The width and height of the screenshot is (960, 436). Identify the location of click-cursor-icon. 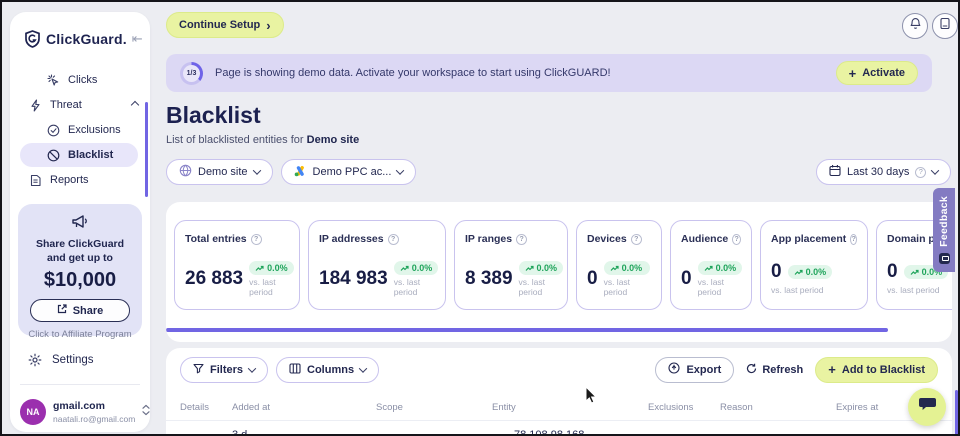
(53, 80).